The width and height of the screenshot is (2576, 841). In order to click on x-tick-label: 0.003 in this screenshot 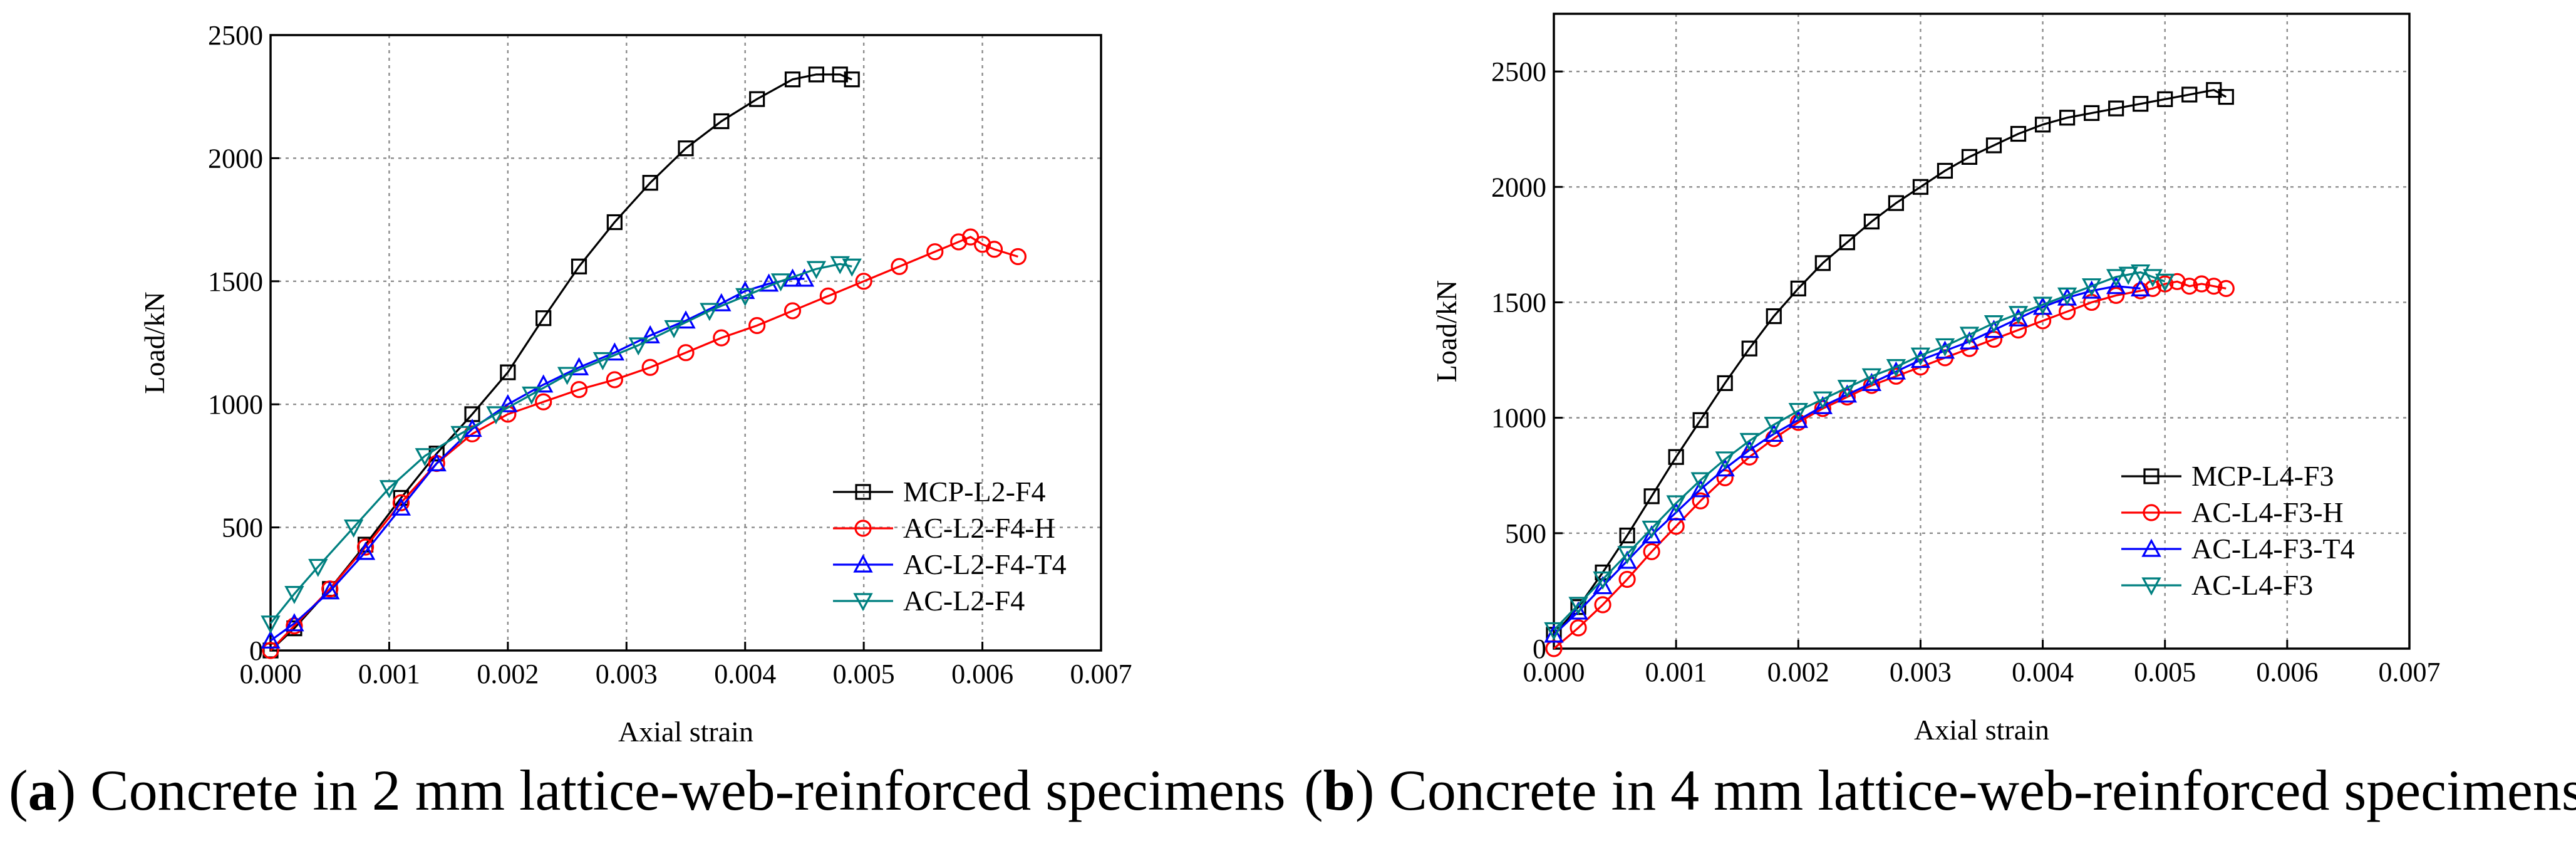, I will do `click(627, 674)`.